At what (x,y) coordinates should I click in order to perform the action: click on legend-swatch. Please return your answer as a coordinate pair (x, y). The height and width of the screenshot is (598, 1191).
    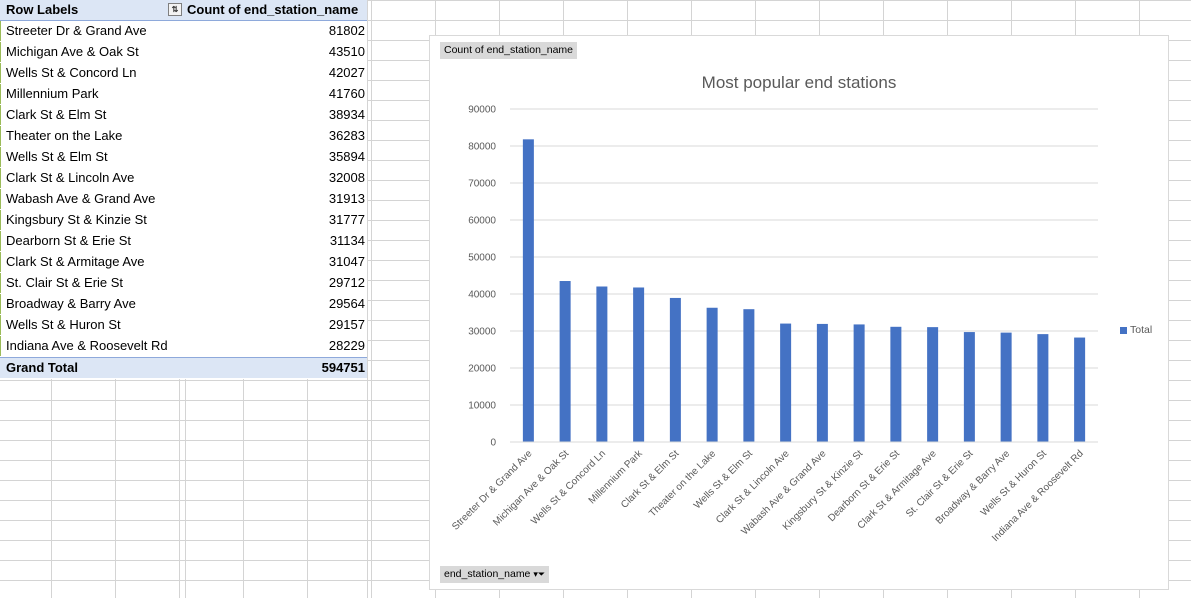
    Looking at the image, I should click on (1123, 330).